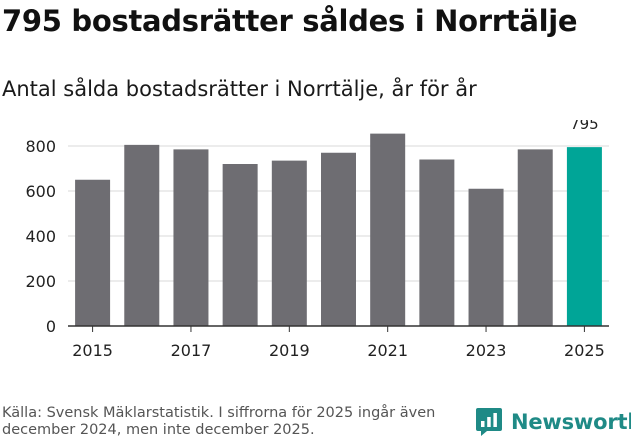 The height and width of the screenshot is (439, 631). I want to click on x-tick-label: 2025, so click(584, 350).